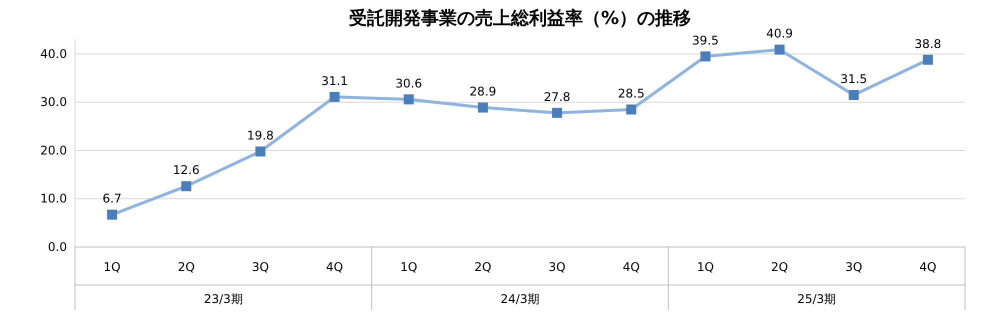 Image resolution: width=1000 pixels, height=321 pixels. Describe the element at coordinates (520, 18) in the screenshot. I see `chart-title: 受託開発事業の売上総利益率（%）の推移` at that location.